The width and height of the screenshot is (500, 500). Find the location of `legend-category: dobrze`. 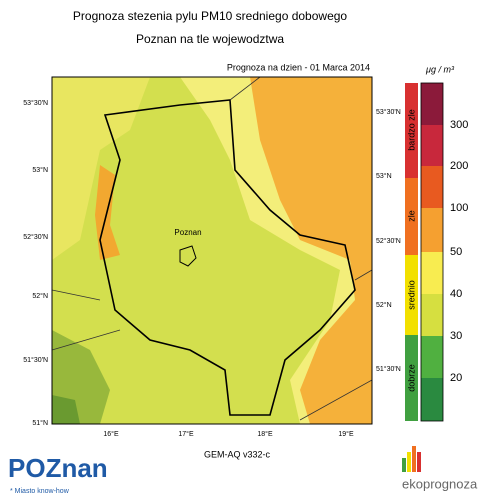

legend-category: dobrze is located at coordinates (411, 378).